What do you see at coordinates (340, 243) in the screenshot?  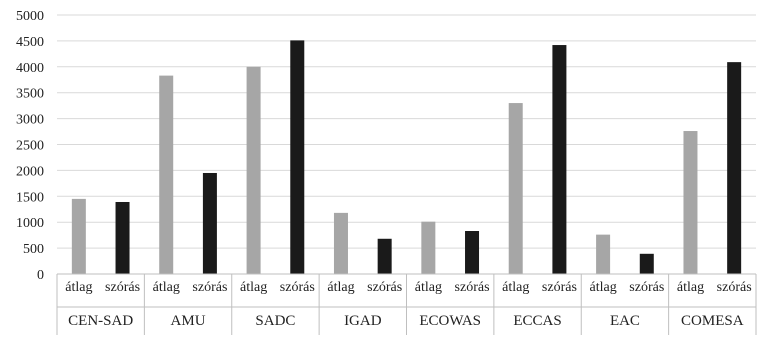 I see `bar-igad-atlag` at bounding box center [340, 243].